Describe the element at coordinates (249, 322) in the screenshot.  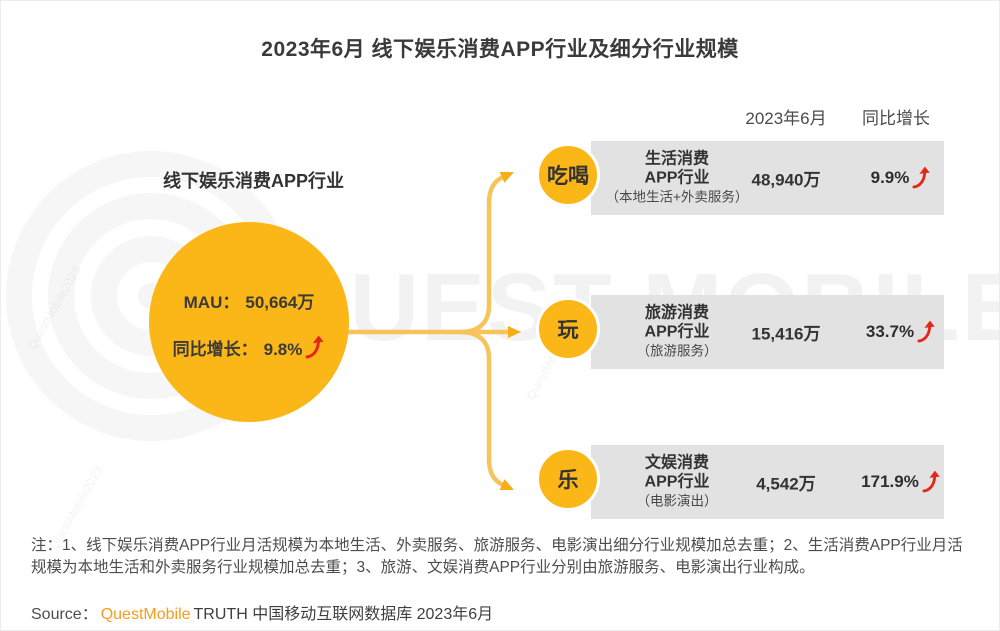
I see `overall-industry-circle: MAU： 50,664万 同比增长： 9.8%` at that location.